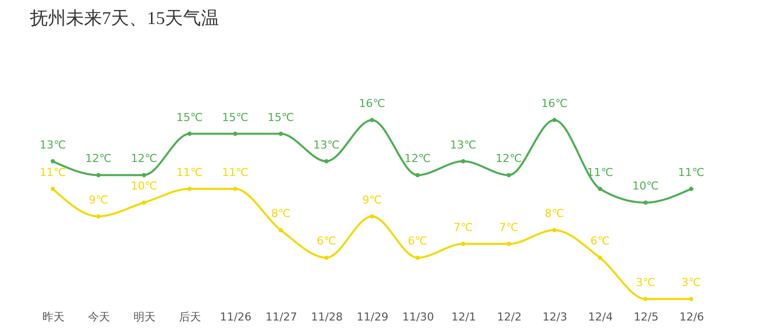 The width and height of the screenshot is (774, 332). I want to click on x-tick-label: 后天, so click(190, 317).